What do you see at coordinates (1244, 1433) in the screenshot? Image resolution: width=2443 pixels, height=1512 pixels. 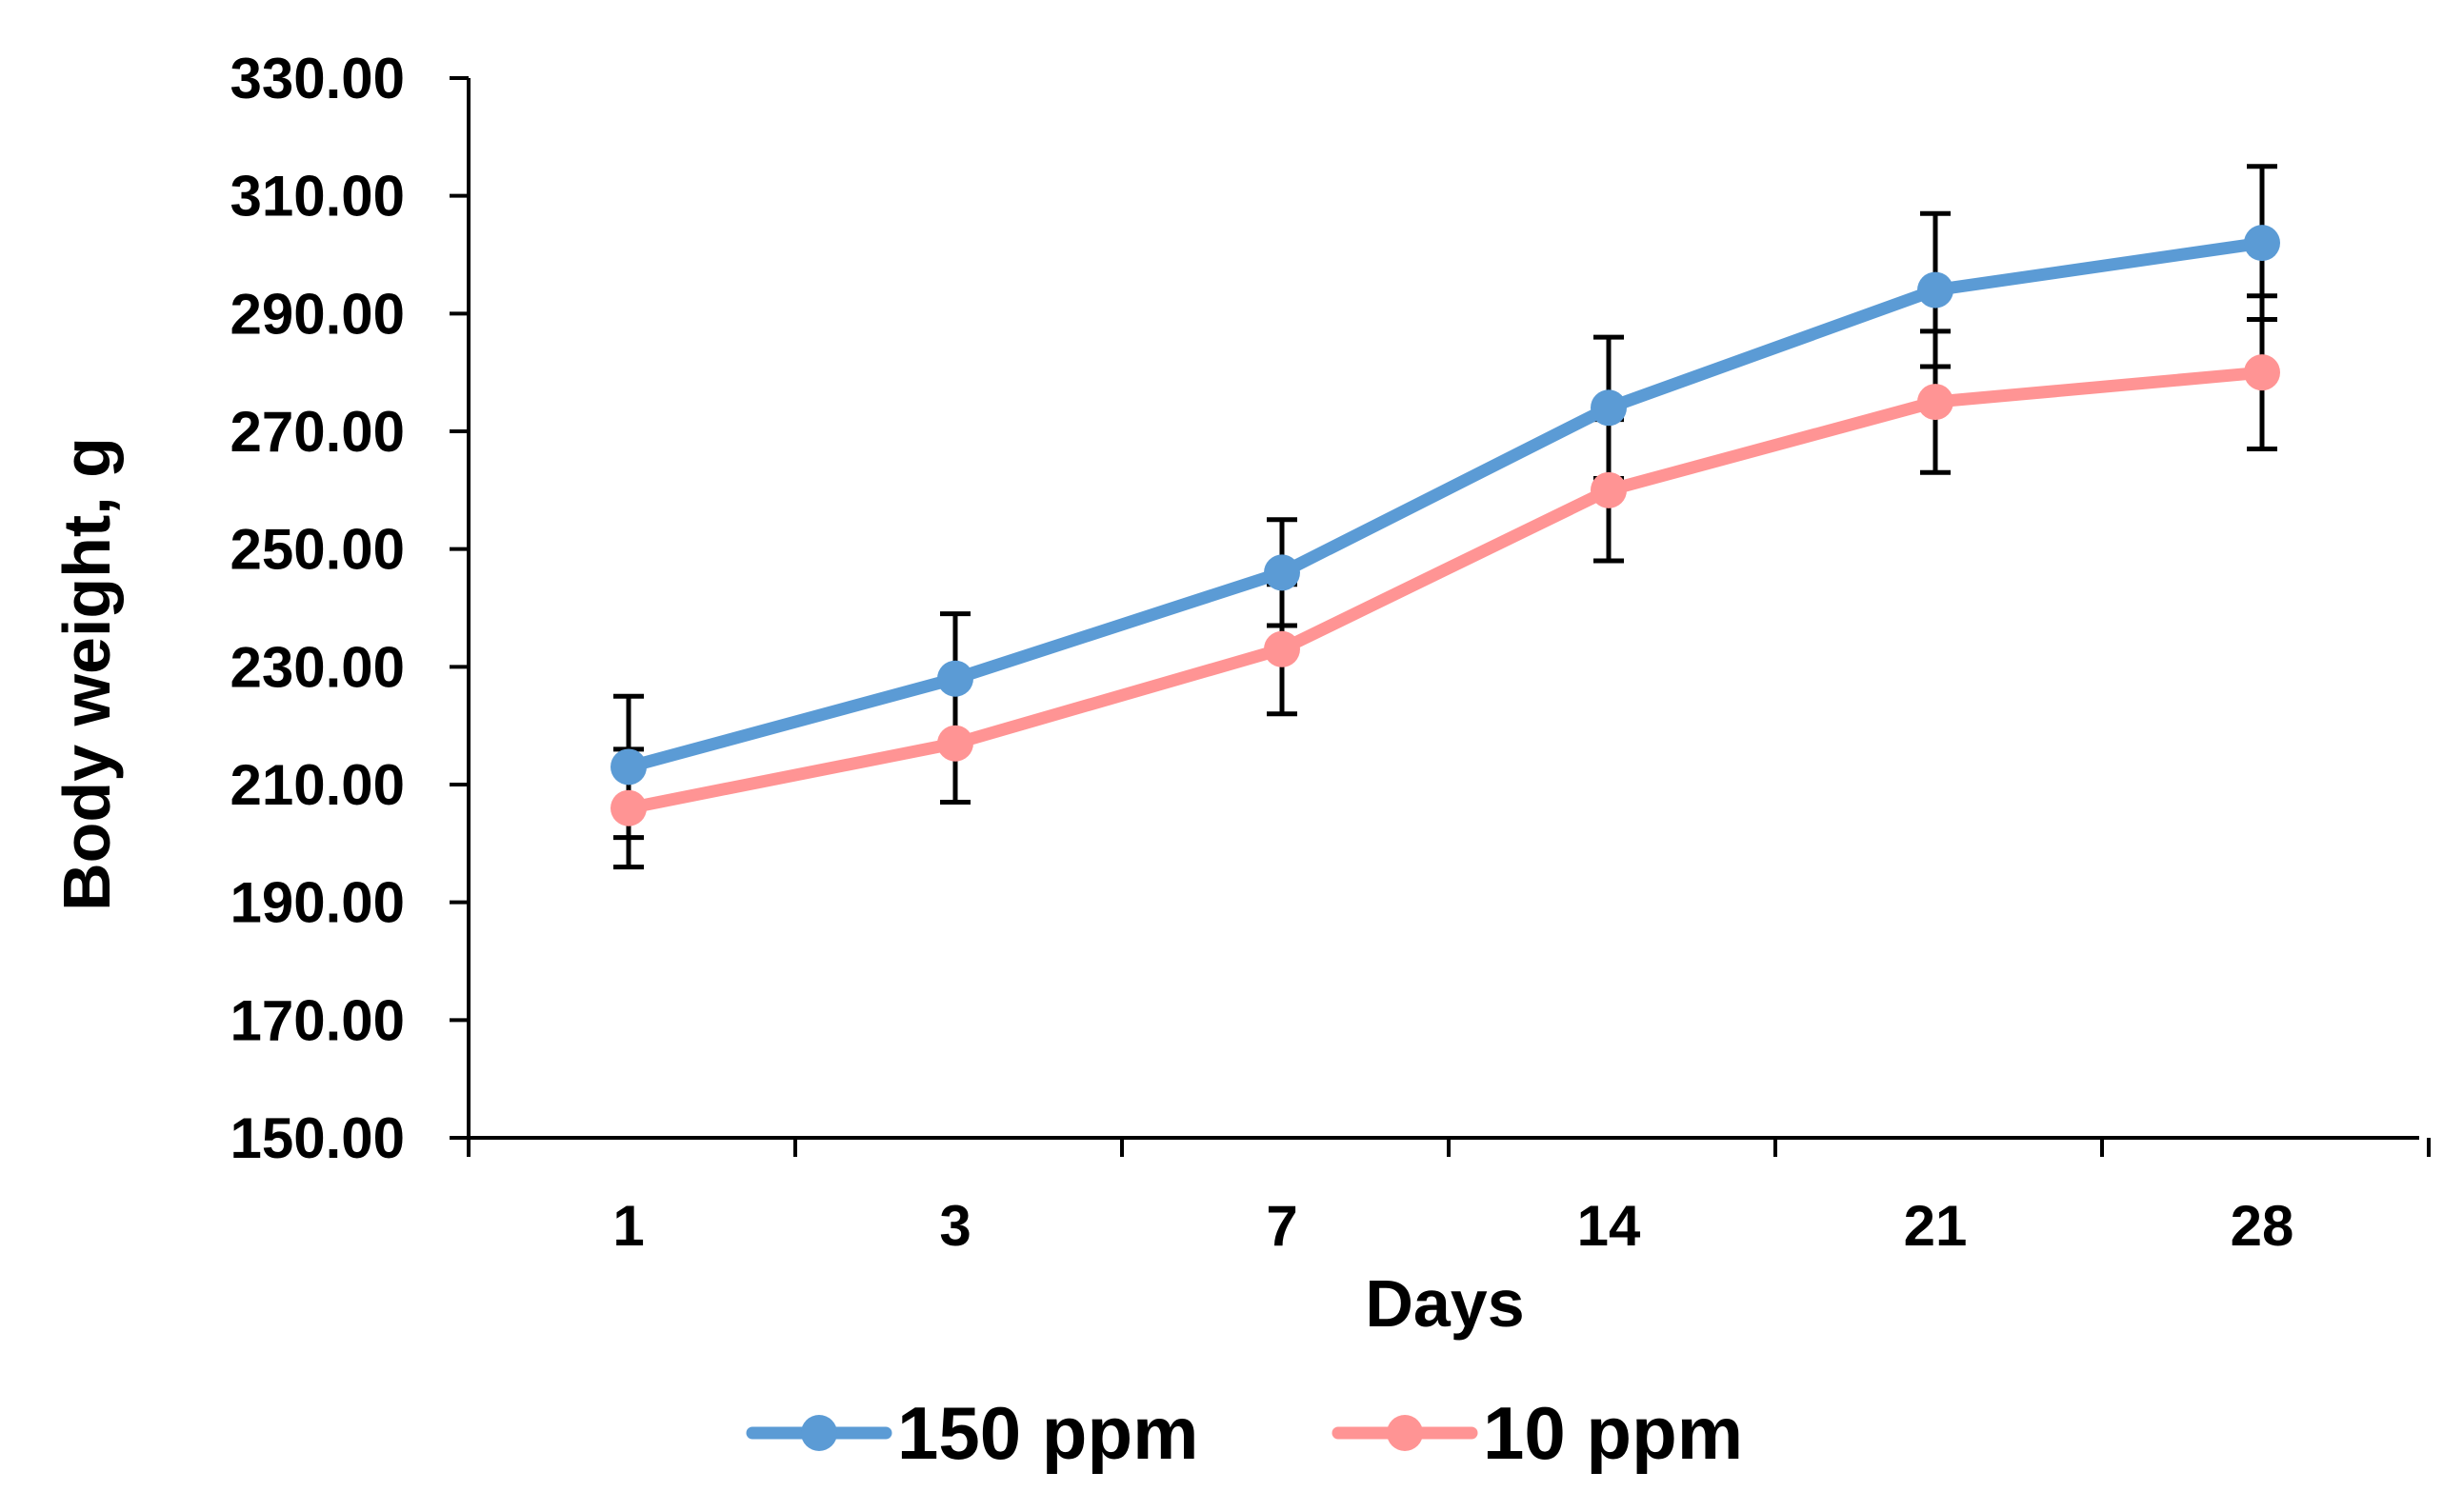 I see `legend: 150 ppm 10 ppm` at bounding box center [1244, 1433].